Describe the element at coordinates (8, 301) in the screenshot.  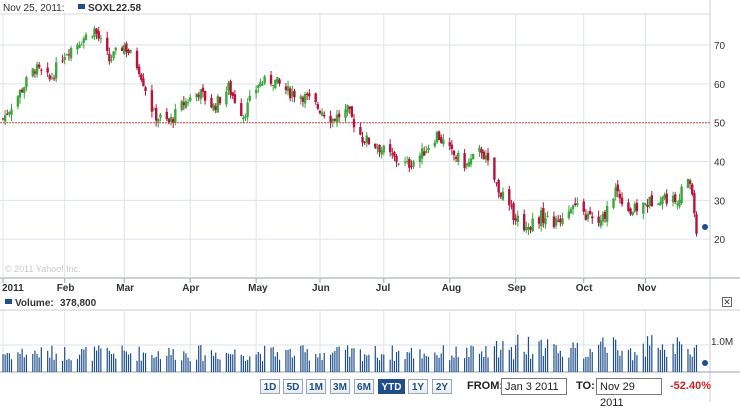
I see `volume-legend-swatch` at that location.